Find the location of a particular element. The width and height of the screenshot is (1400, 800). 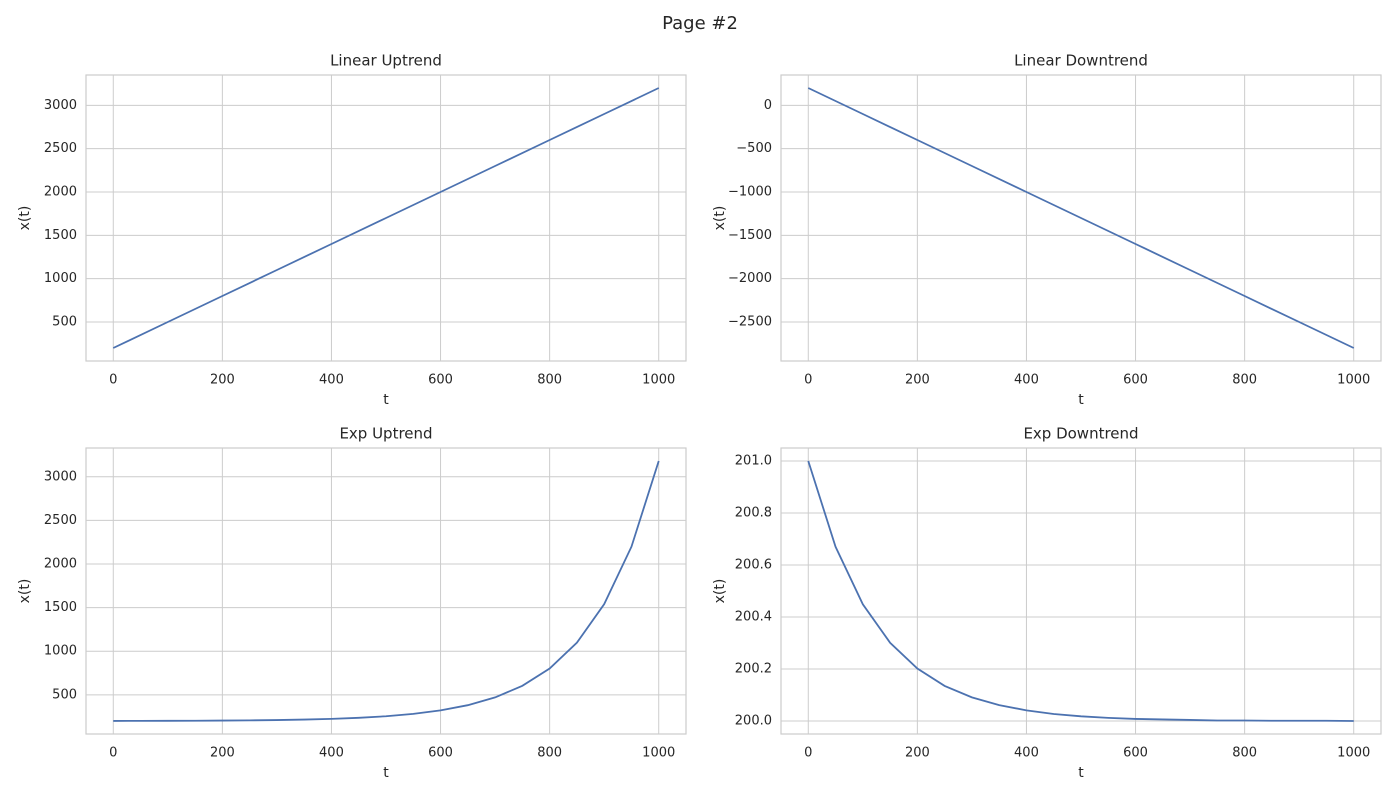

y-tick-label: 200.4 is located at coordinates (753, 617).